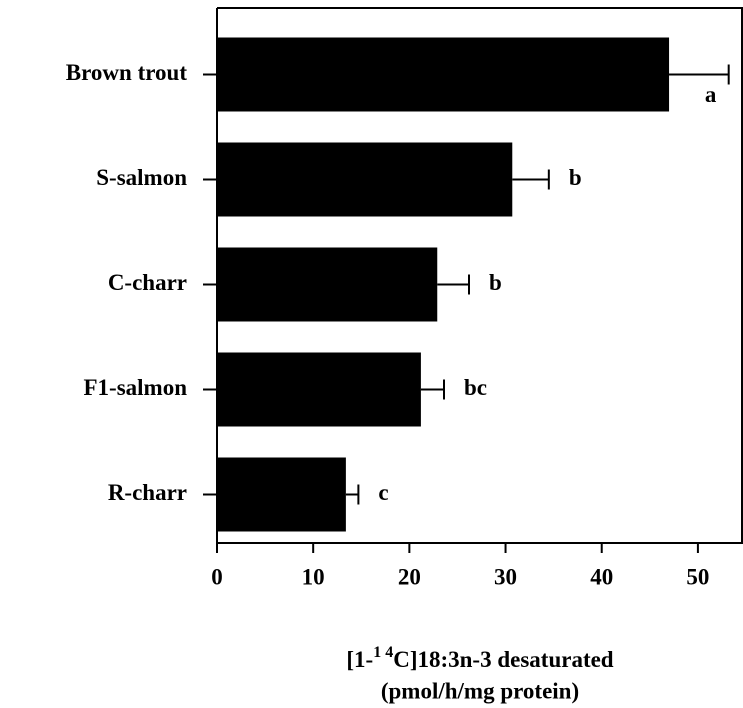 This screenshot has width=743, height=708. Describe the element at coordinates (147, 282) in the screenshot. I see `y-tick-label: C-charr` at that location.